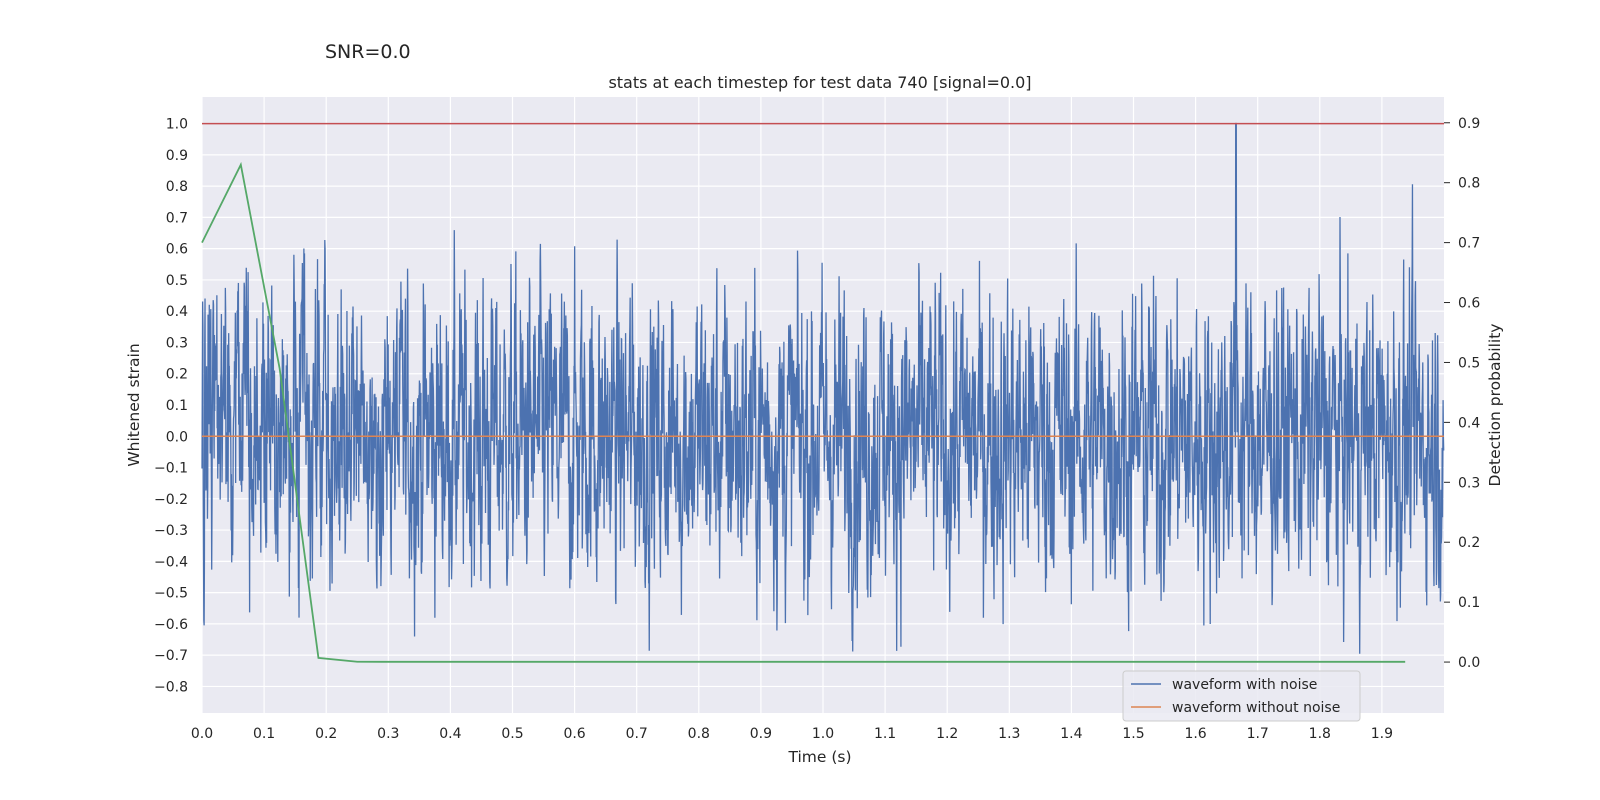 Image resolution: width=1600 pixels, height=800 pixels. I want to click on y2-tick-label: 0.3, so click(1469, 483).